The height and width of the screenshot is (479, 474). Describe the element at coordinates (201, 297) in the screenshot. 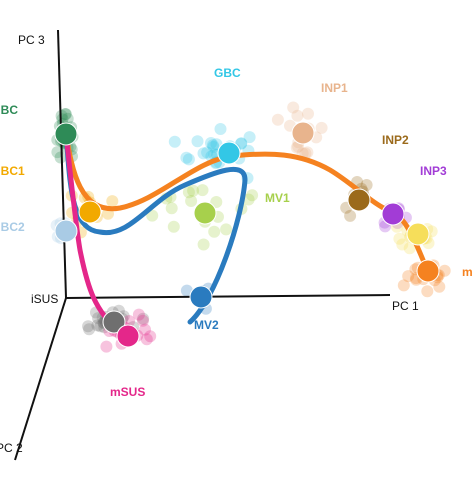

I see `centroid-node-mv2` at that location.